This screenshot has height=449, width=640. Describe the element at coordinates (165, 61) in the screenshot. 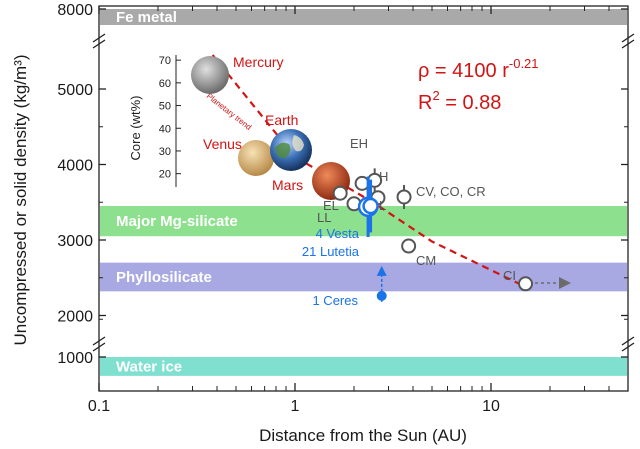

I see `inset-tick-70: 70` at that location.